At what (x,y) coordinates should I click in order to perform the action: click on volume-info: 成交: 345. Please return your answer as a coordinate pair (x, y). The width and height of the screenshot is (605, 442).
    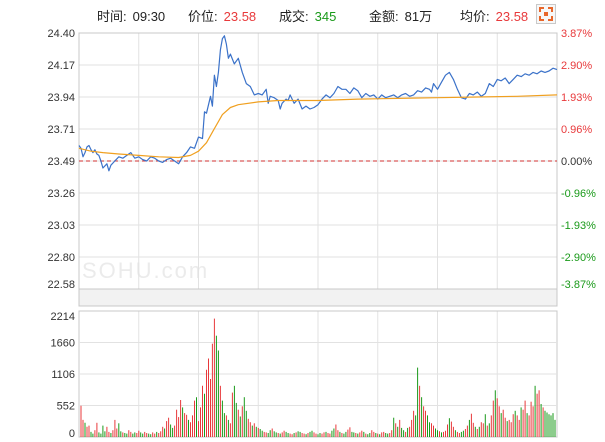
    Looking at the image, I should click on (307, 15).